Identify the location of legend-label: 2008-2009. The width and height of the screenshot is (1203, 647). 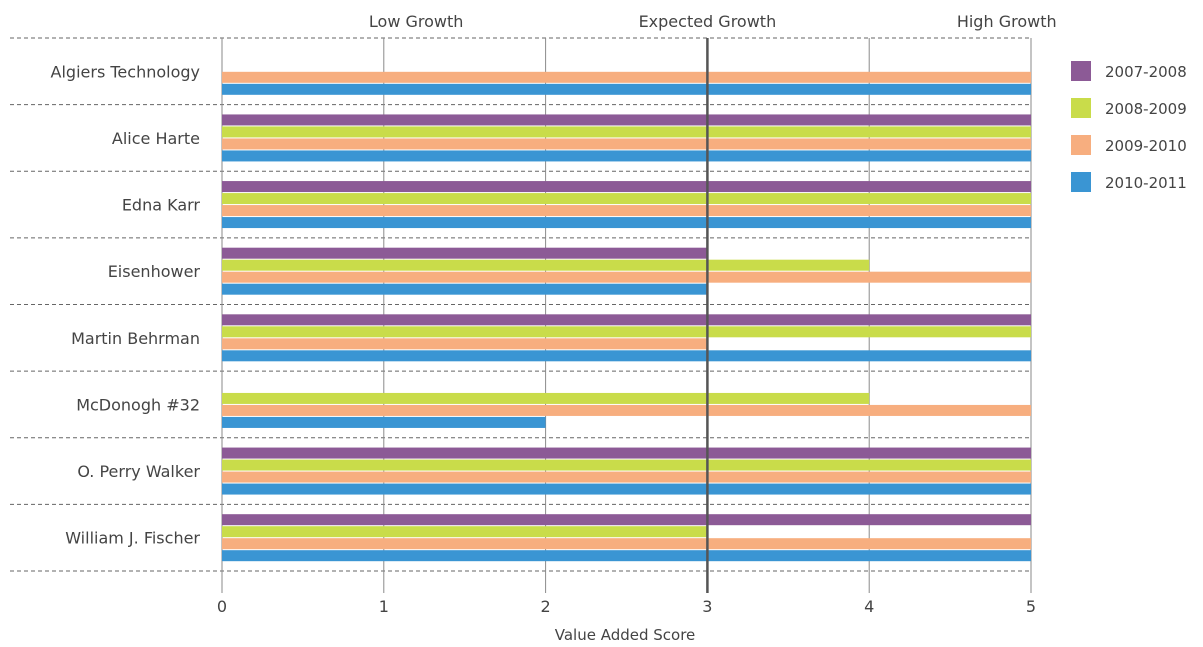
(1146, 109).